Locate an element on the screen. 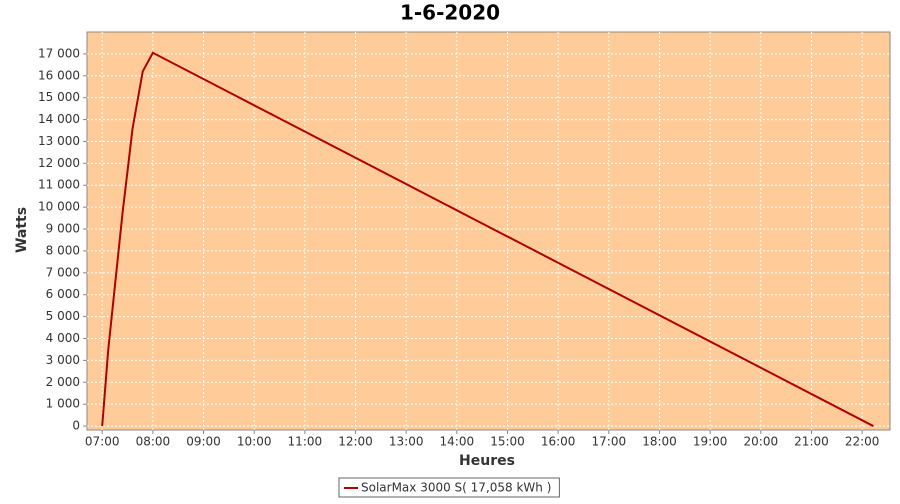 This screenshot has height=504, width=900. x-tick-label: 11:00 is located at coordinates (305, 442).